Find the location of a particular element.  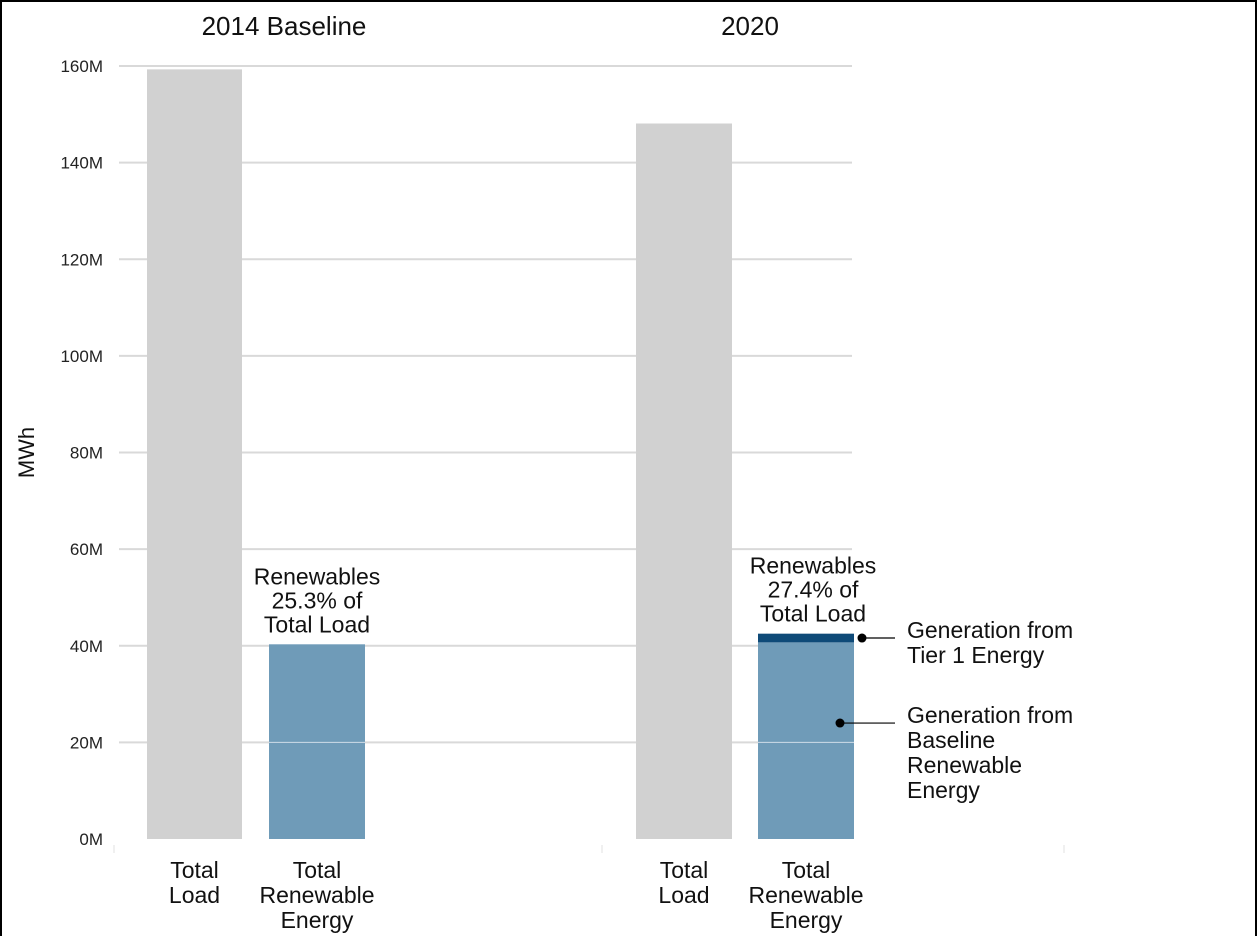

y-tick-label: 40M is located at coordinates (86, 646).